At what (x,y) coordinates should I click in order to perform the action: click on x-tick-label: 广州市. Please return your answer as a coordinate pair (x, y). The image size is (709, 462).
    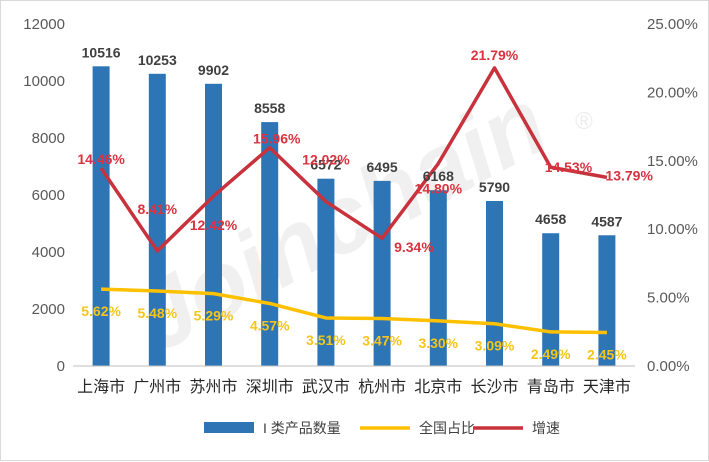
    Looking at the image, I should click on (157, 387).